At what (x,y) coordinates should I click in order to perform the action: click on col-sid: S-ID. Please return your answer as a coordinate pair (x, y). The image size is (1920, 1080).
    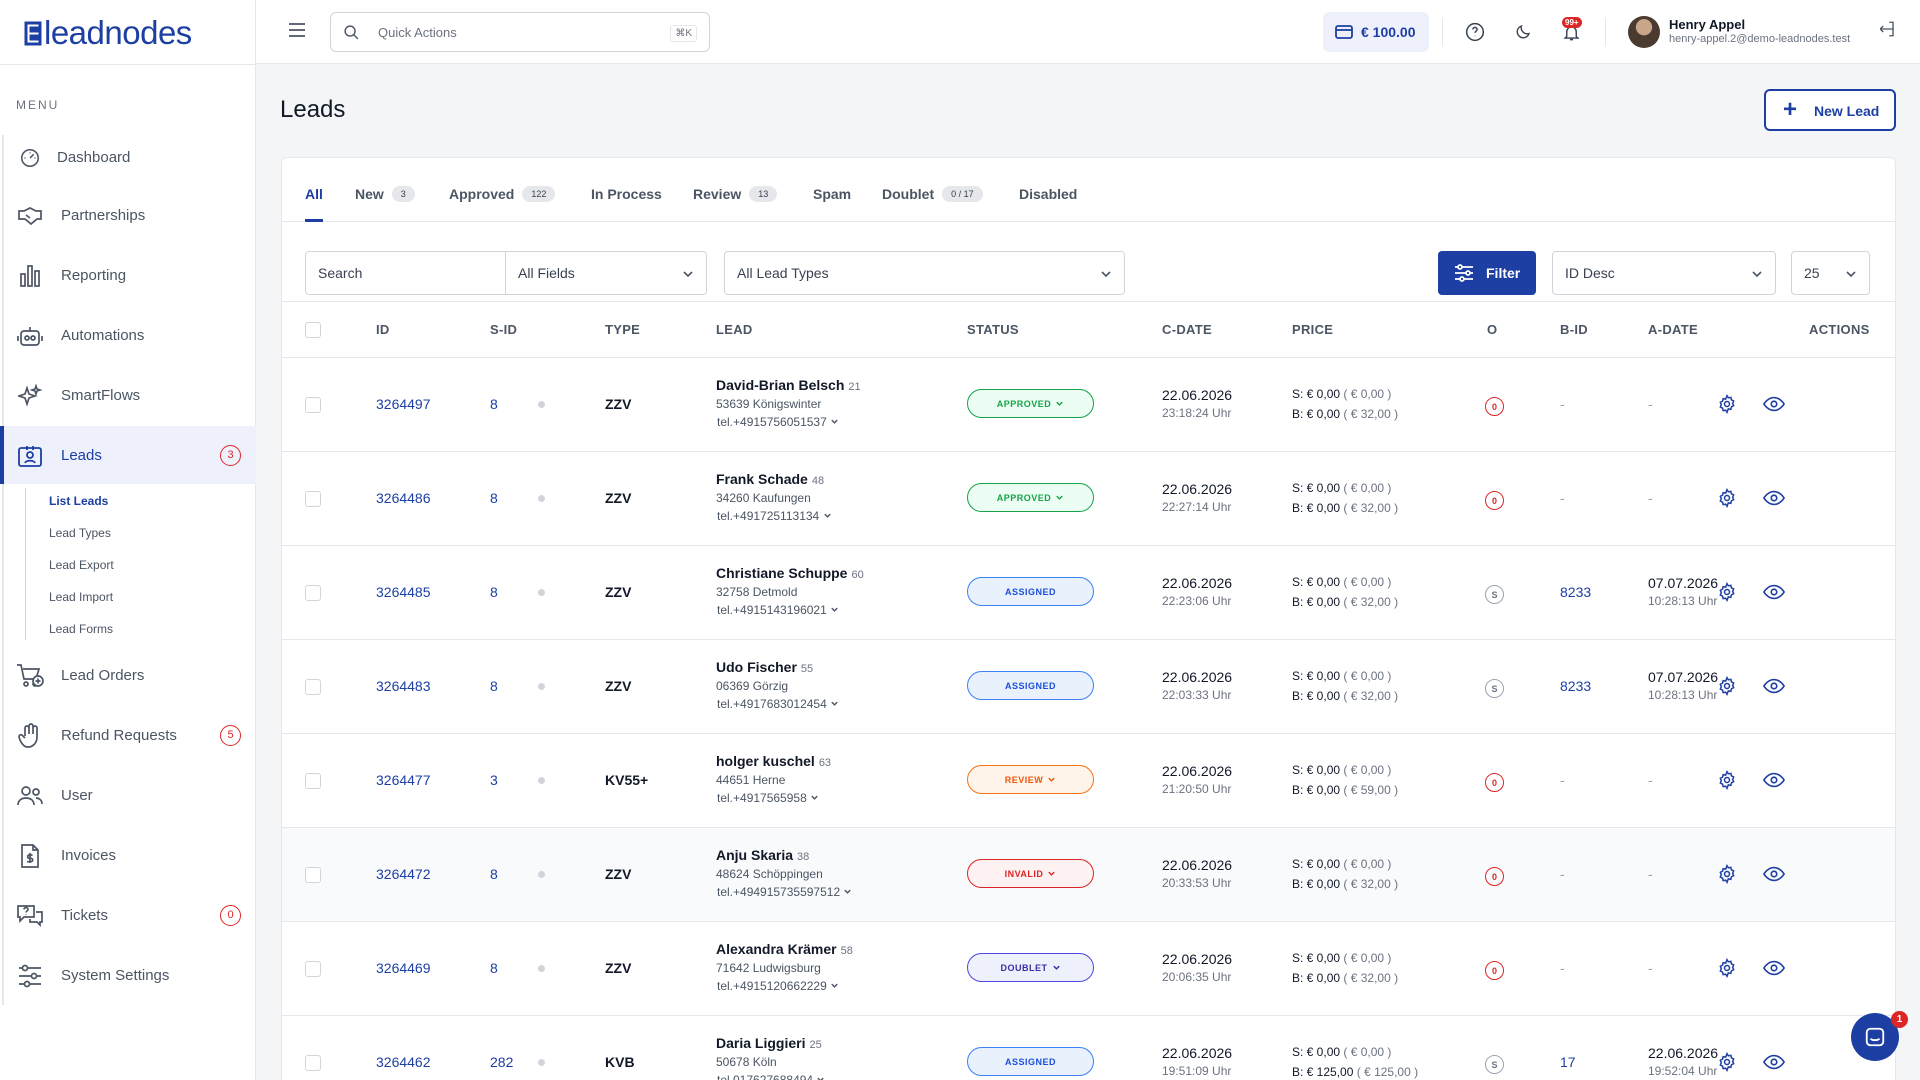
    Looking at the image, I should click on (504, 329).